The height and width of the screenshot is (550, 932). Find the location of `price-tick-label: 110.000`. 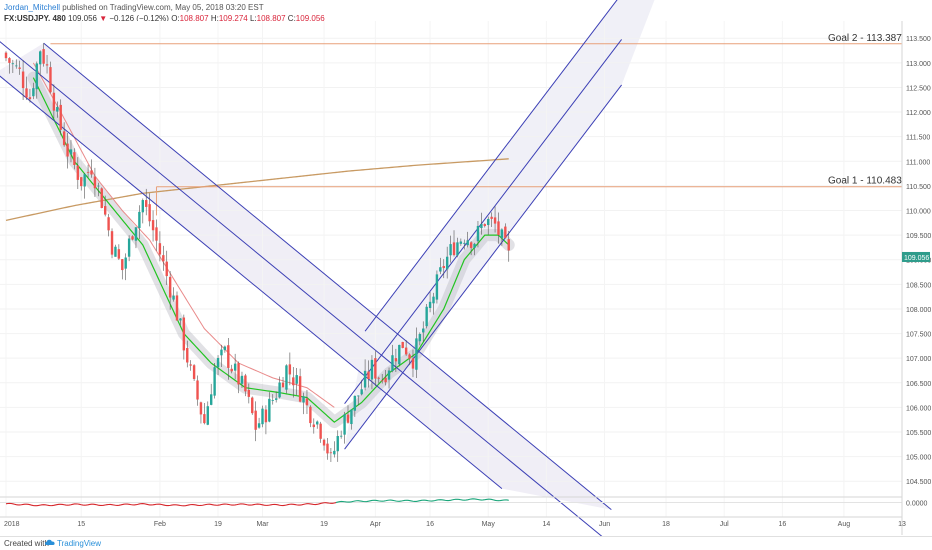

price-tick-label: 110.000 is located at coordinates (918, 212).